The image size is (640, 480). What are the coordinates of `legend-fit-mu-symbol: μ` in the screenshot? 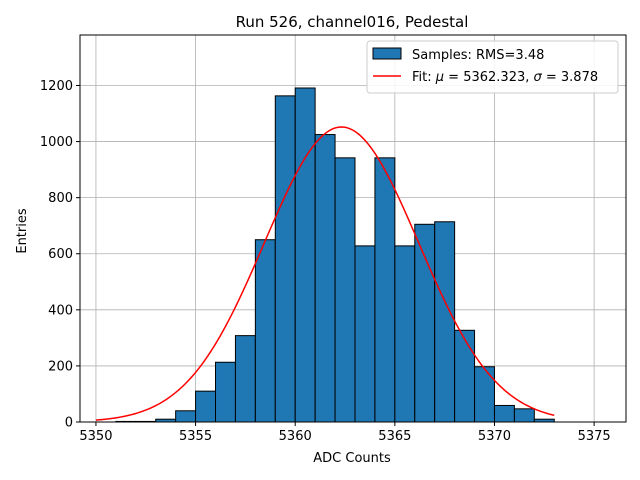 It's located at (439, 77).